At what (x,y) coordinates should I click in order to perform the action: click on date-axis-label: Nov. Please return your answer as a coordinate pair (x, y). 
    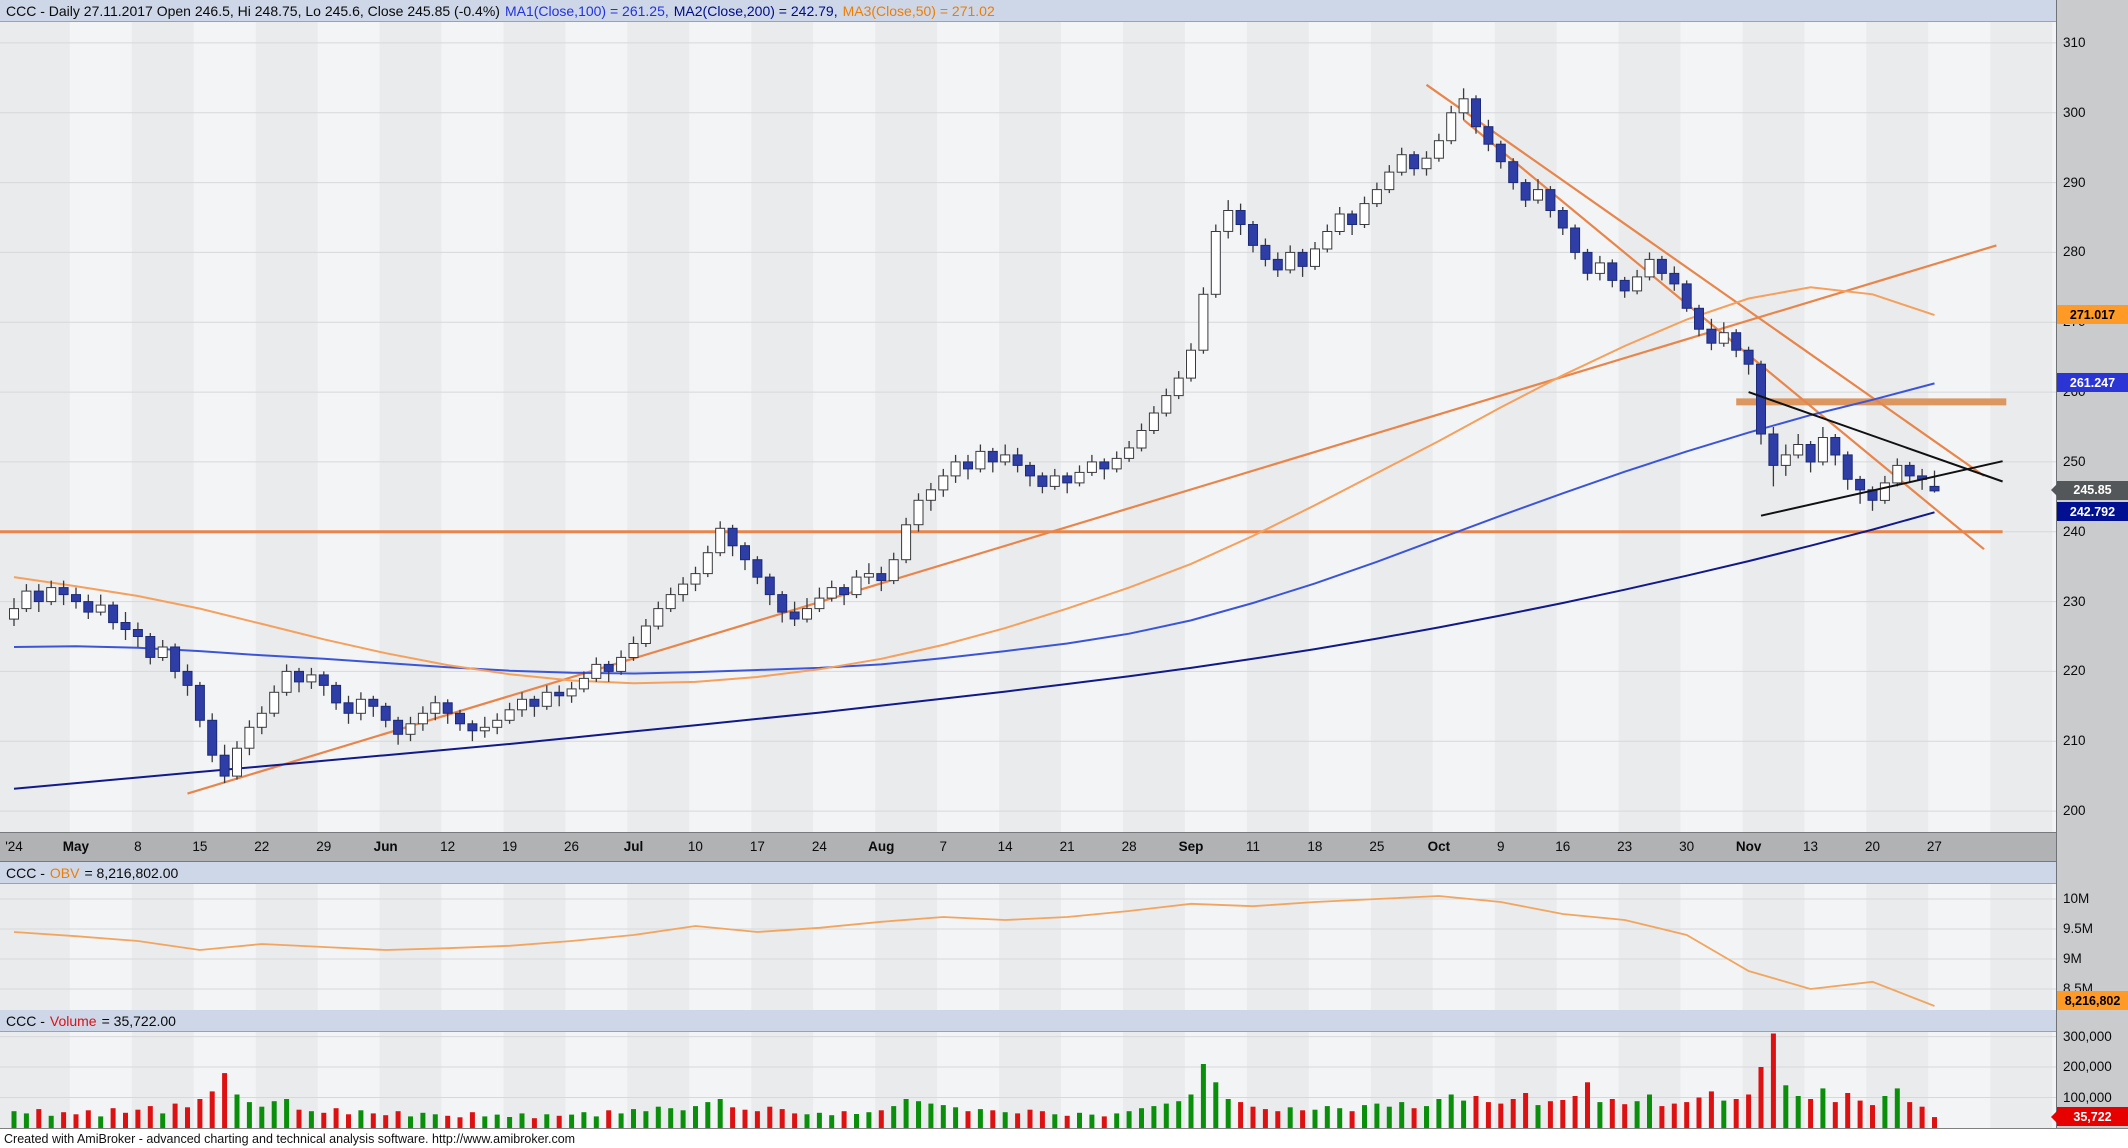
    Looking at the image, I should click on (1748, 846).